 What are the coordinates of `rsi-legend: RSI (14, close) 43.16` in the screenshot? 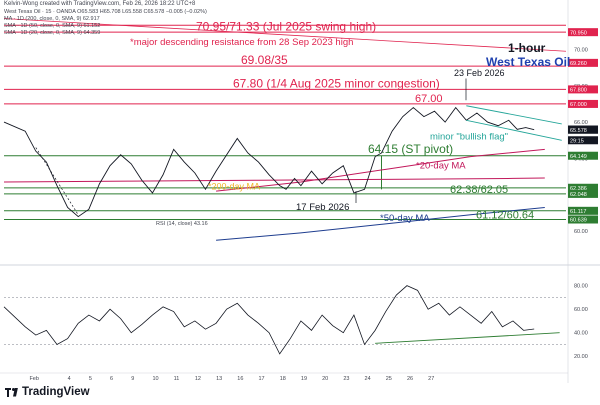 It's located at (182, 224).